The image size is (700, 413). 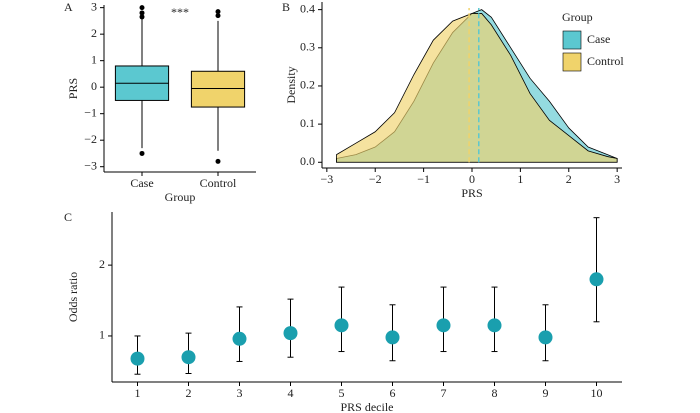 What do you see at coordinates (307, 8) in the screenshot?
I see `y-tick-label: 0.4` at bounding box center [307, 8].